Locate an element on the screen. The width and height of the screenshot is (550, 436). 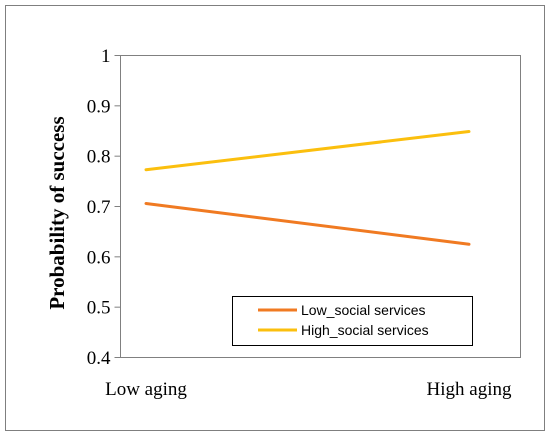
legend-box is located at coordinates (352, 321).